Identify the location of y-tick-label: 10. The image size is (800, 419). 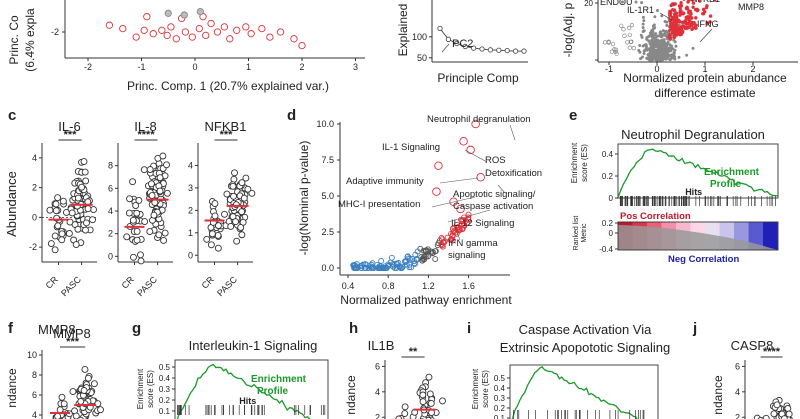
(32, 355).